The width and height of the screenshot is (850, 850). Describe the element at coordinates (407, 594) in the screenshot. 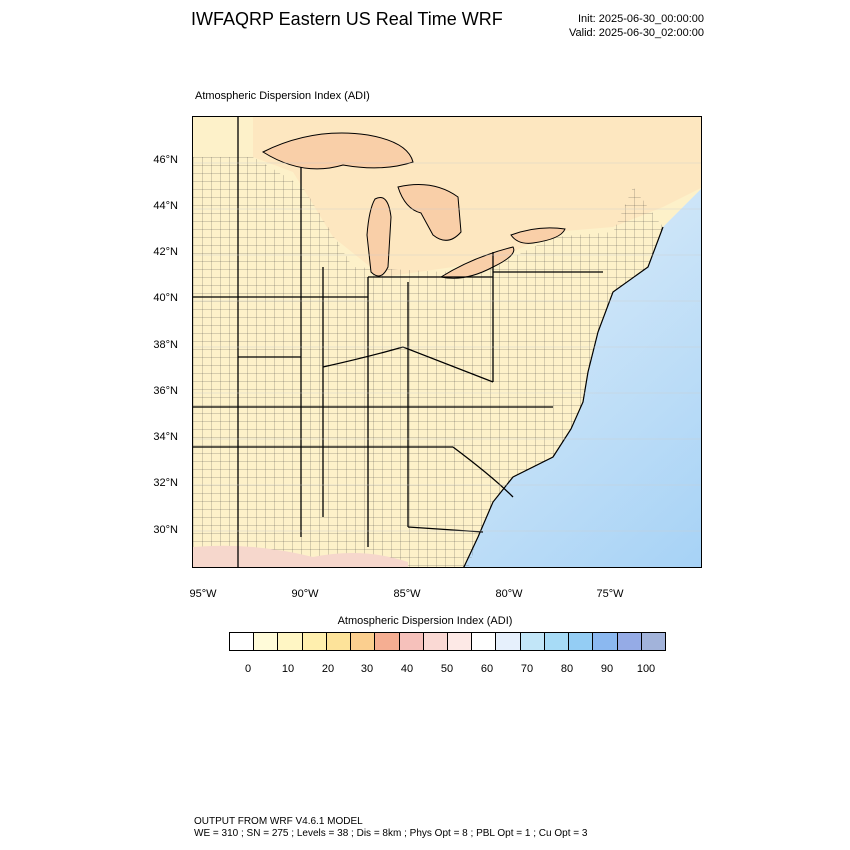

I see `lon-label-85w: 85°W` at that location.